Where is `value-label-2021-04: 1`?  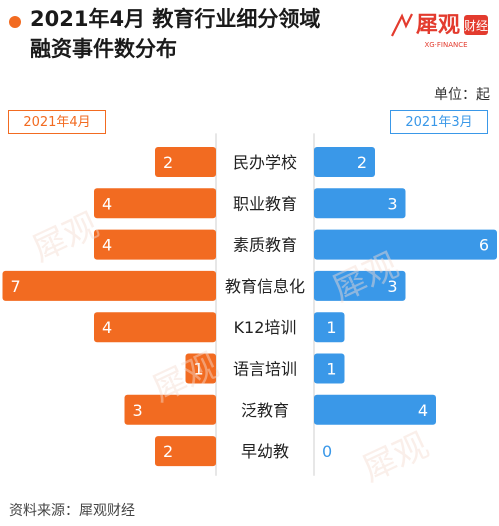
value-label-2021-04: 1 is located at coordinates (199, 369).